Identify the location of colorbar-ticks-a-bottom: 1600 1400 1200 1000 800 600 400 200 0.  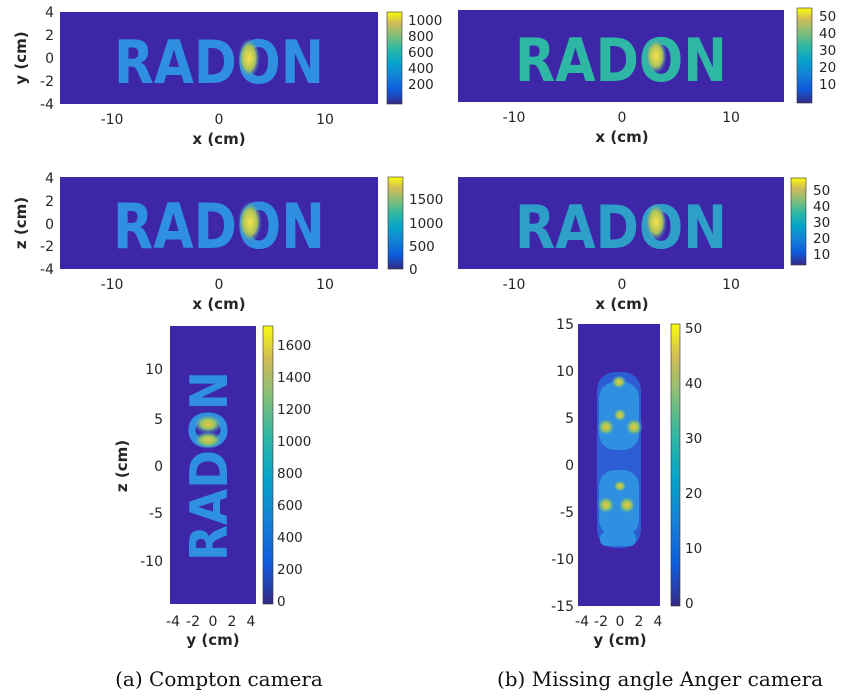
(294, 474).